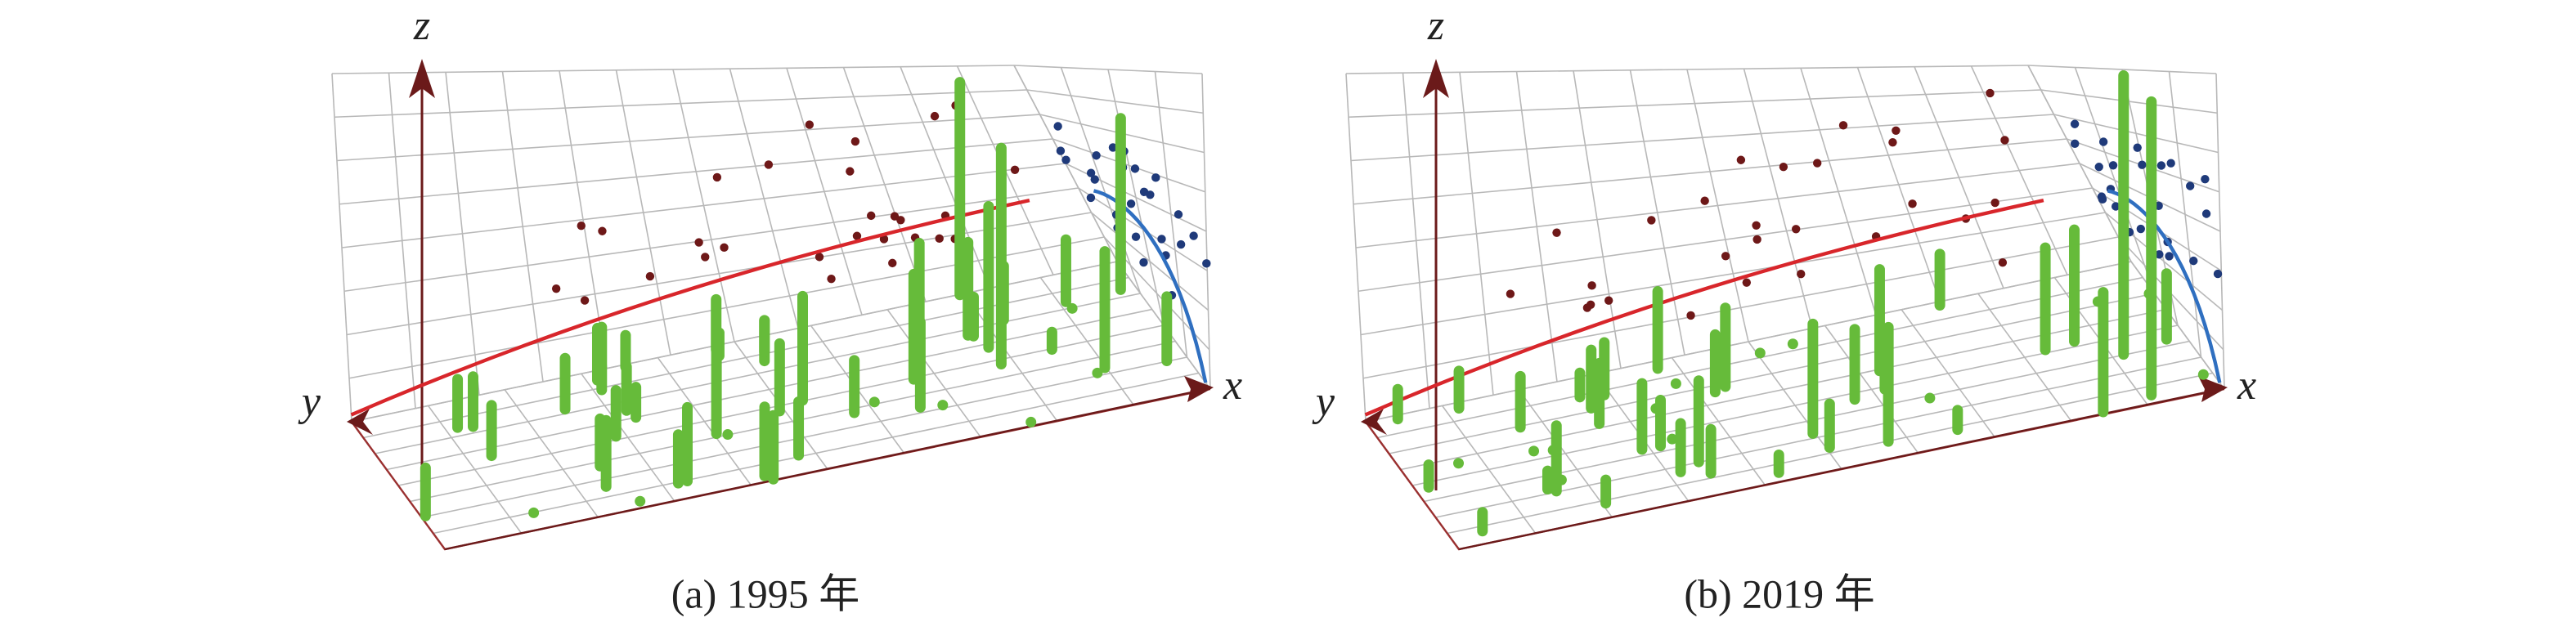 The height and width of the screenshot is (631, 2576). Describe the element at coordinates (1232, 385) in the screenshot. I see `x-label: x` at that location.